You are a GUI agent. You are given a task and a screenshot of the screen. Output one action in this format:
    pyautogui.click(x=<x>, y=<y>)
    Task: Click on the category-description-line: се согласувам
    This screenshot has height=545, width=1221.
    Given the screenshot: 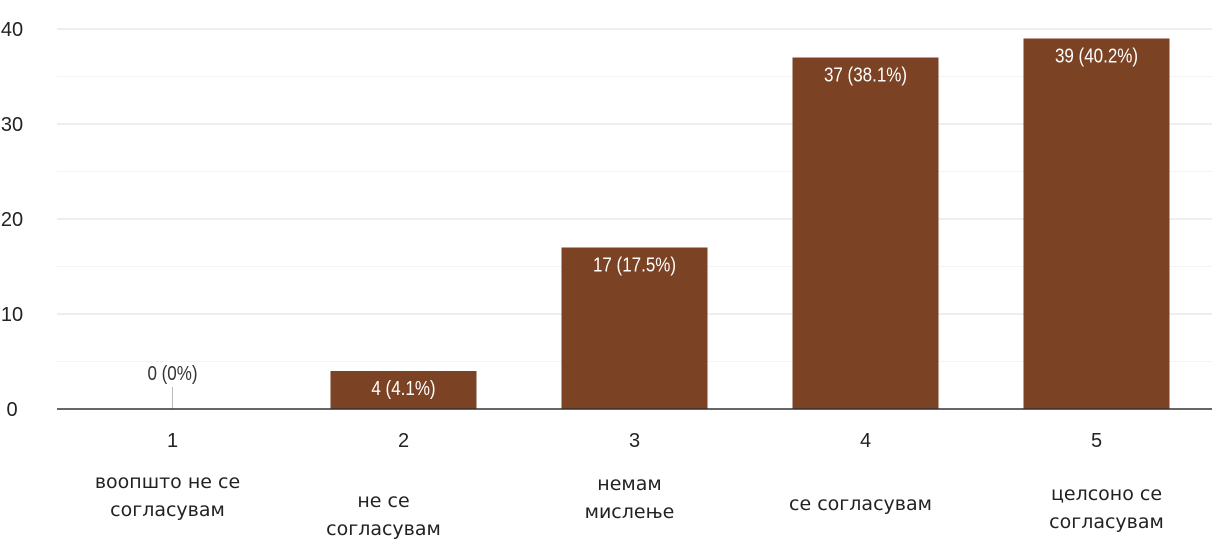 What is the action you would take?
    pyautogui.click(x=860, y=504)
    